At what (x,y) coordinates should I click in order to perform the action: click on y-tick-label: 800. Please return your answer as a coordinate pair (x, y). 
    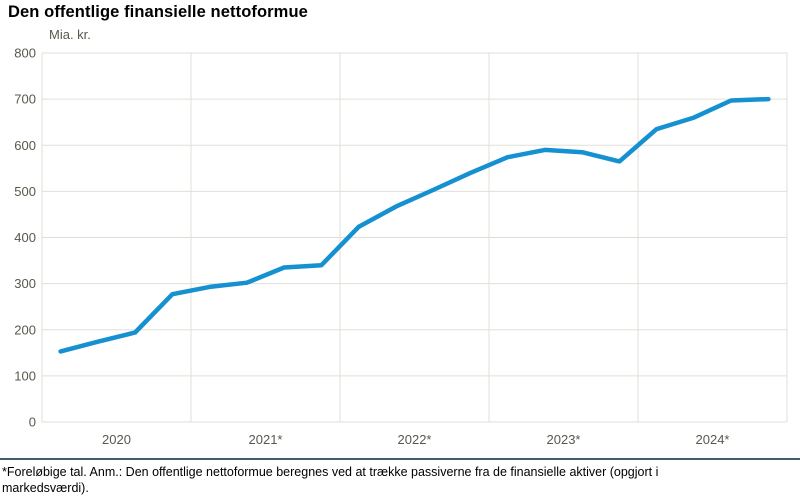
    Looking at the image, I should click on (25, 53).